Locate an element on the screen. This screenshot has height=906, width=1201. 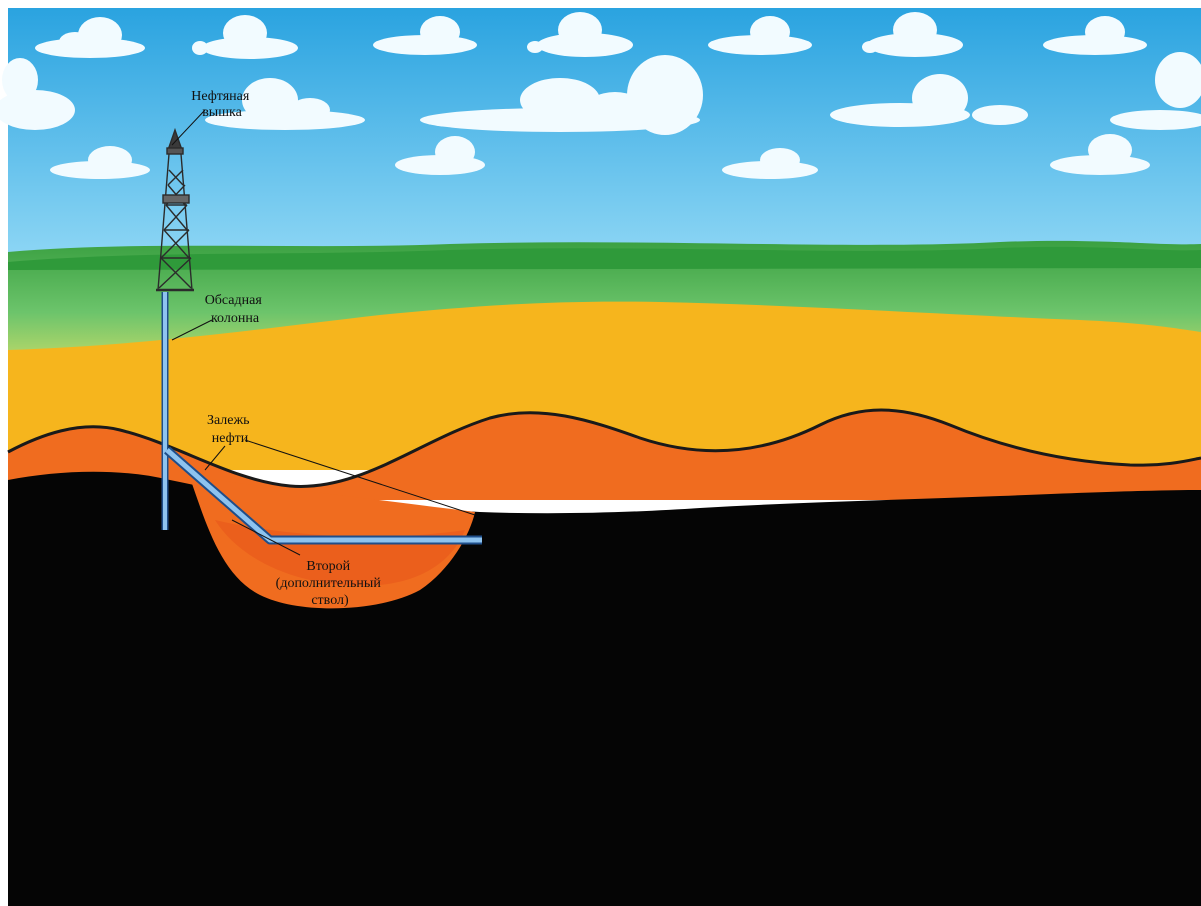
leader-lines is located at coordinates (323, 332).